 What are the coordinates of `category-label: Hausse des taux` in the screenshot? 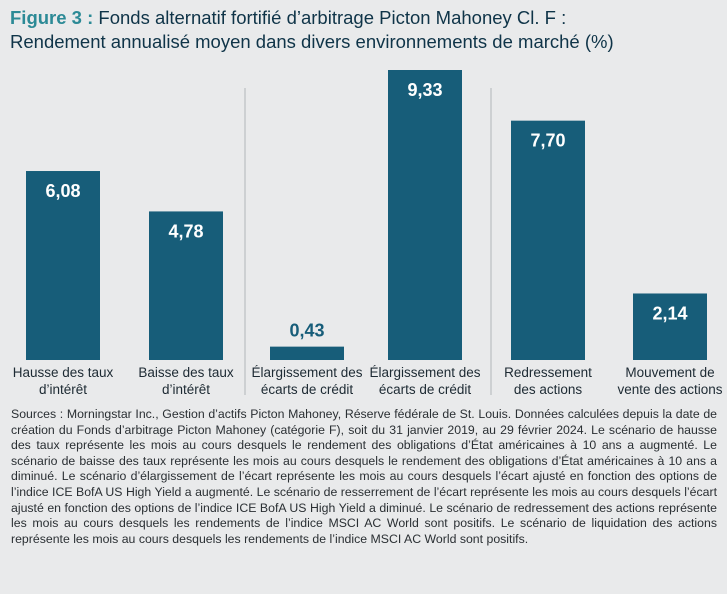 It's located at (63, 372).